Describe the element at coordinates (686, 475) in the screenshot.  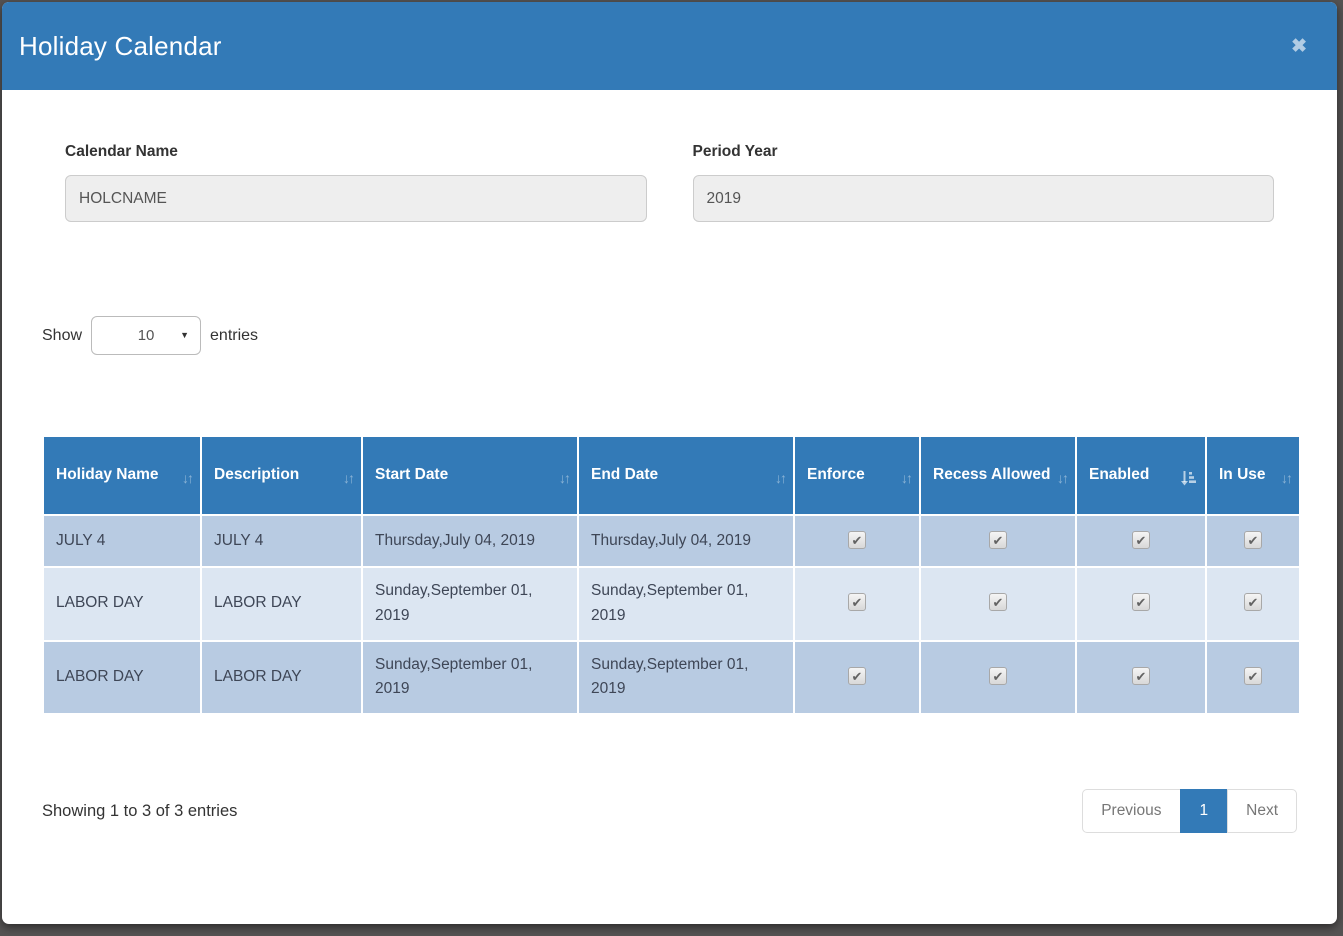
I see `column-header-end-date: End Date ↓↑` at that location.